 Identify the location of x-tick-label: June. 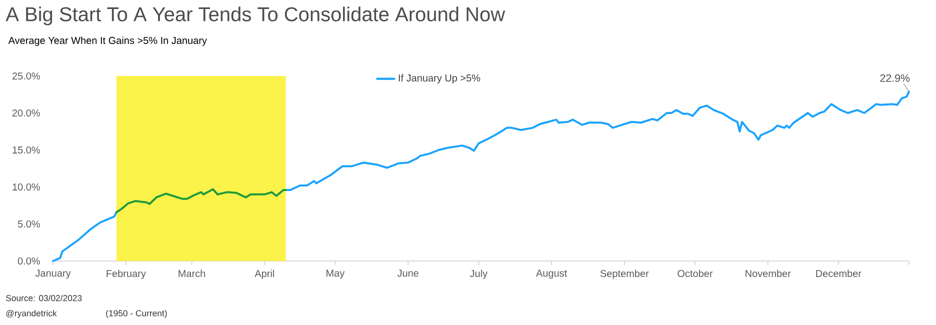
(408, 273).